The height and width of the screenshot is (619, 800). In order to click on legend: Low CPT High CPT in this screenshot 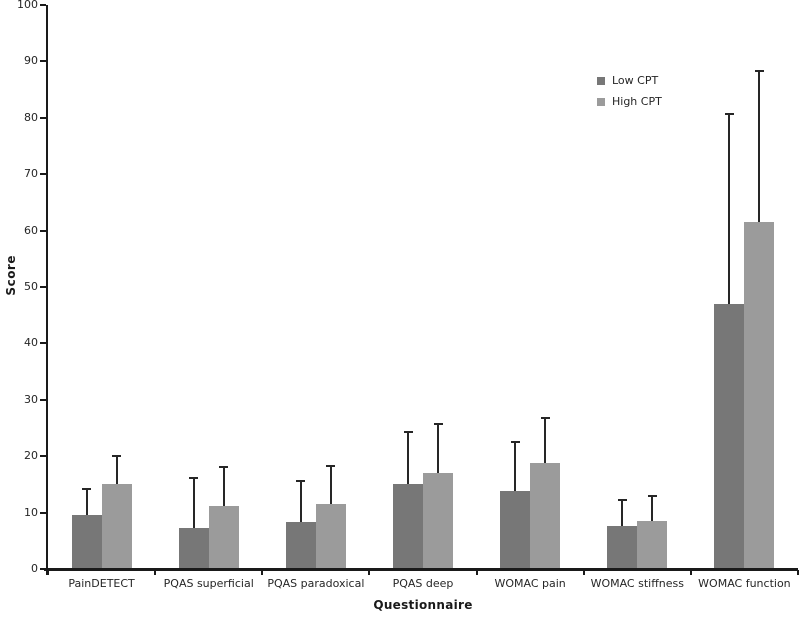, I will do `click(629, 95)`.